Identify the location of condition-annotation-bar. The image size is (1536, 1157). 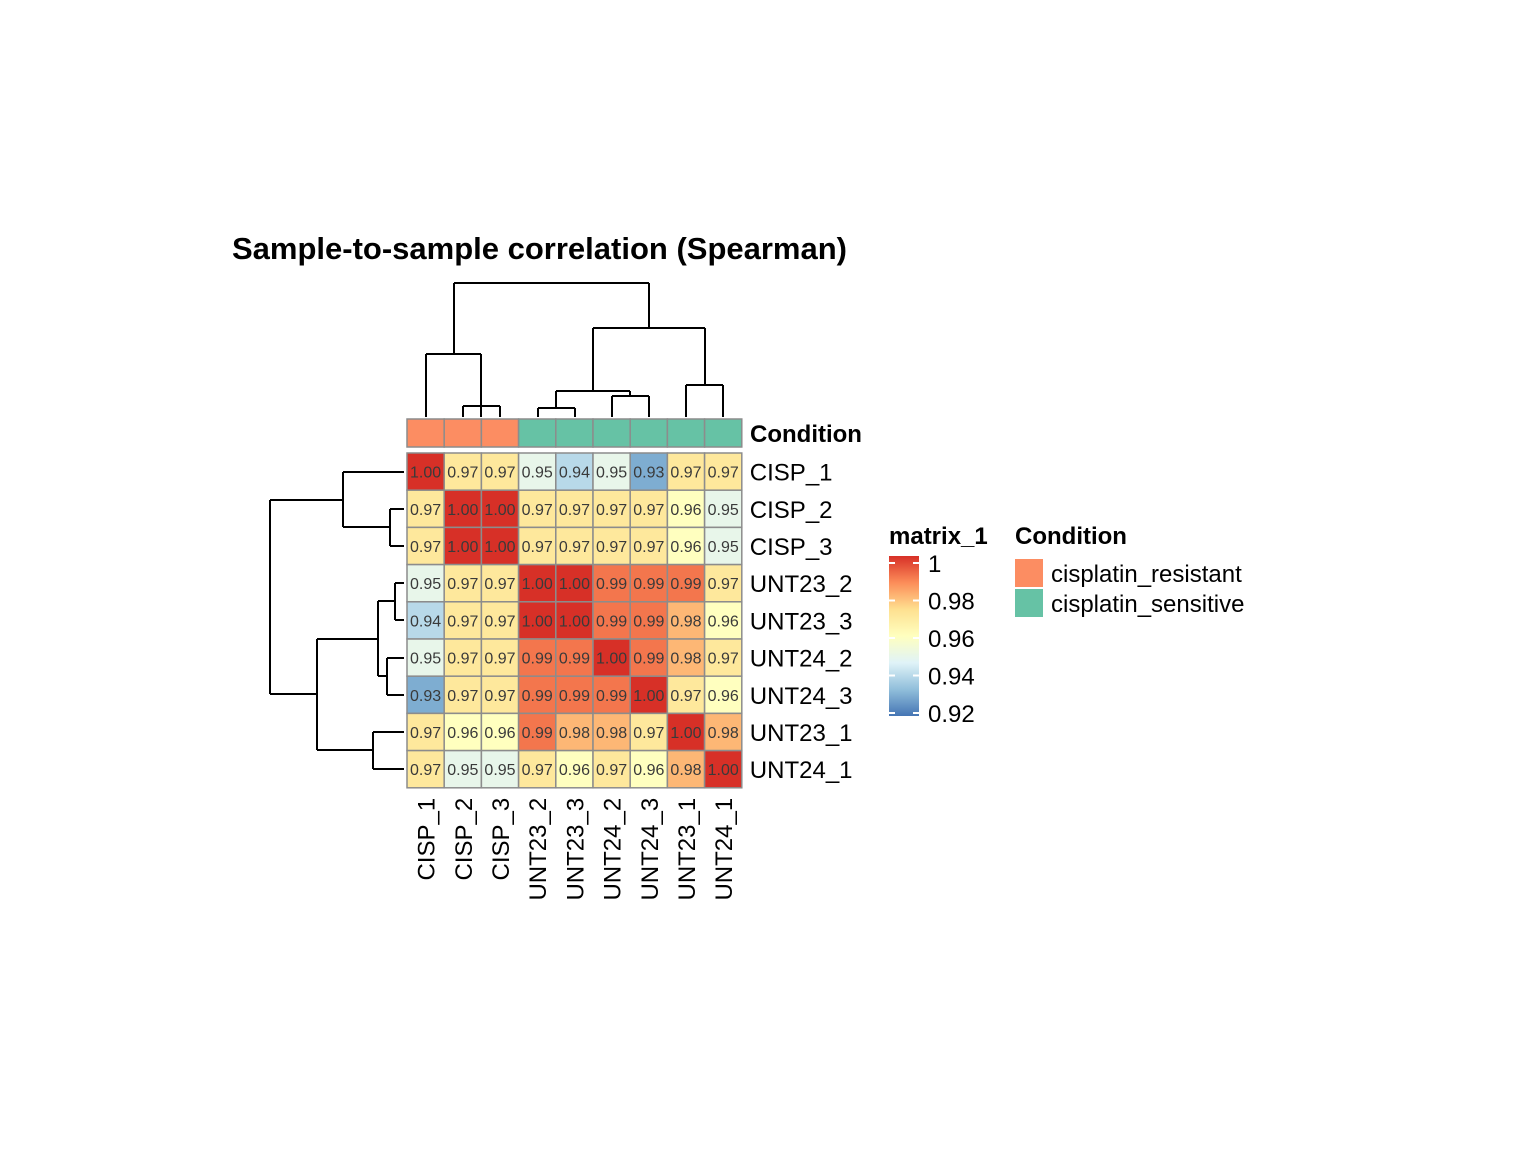
(574, 433).